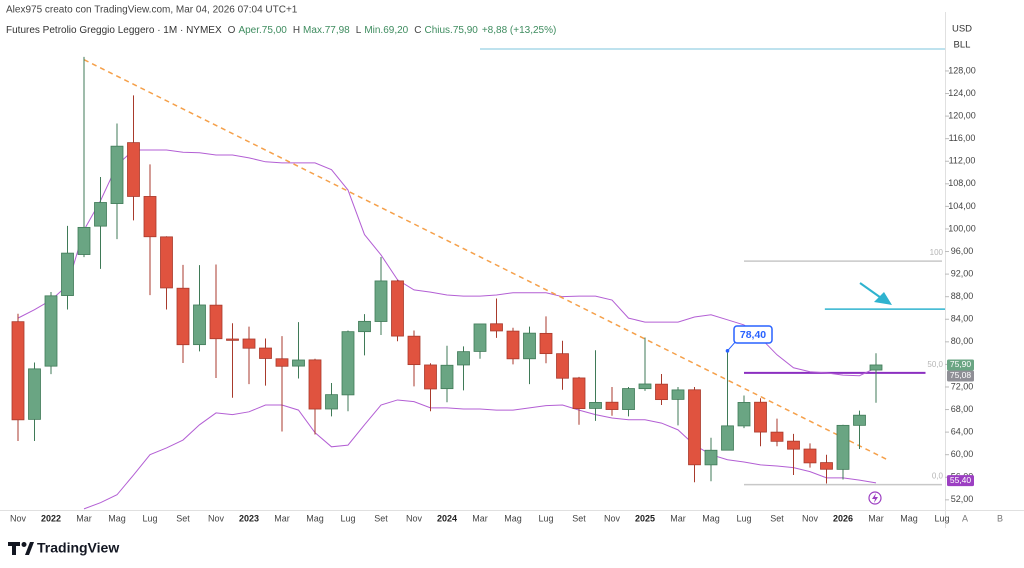 This screenshot has height=568, width=1024. I want to click on alert-icon, so click(875, 498).